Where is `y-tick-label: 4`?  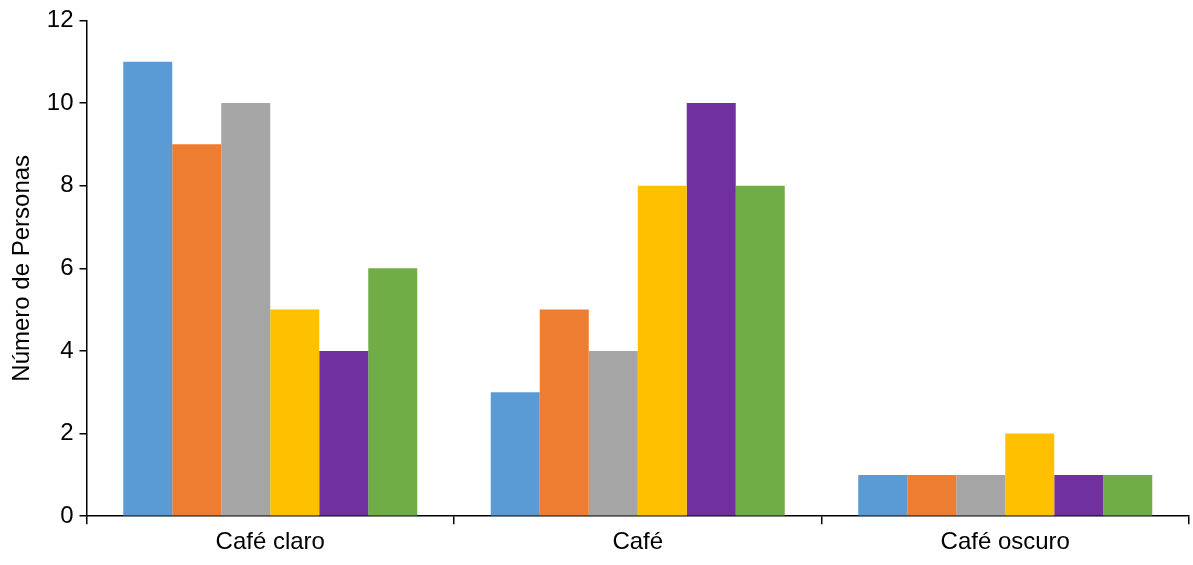
y-tick-label: 4 is located at coordinates (67, 349).